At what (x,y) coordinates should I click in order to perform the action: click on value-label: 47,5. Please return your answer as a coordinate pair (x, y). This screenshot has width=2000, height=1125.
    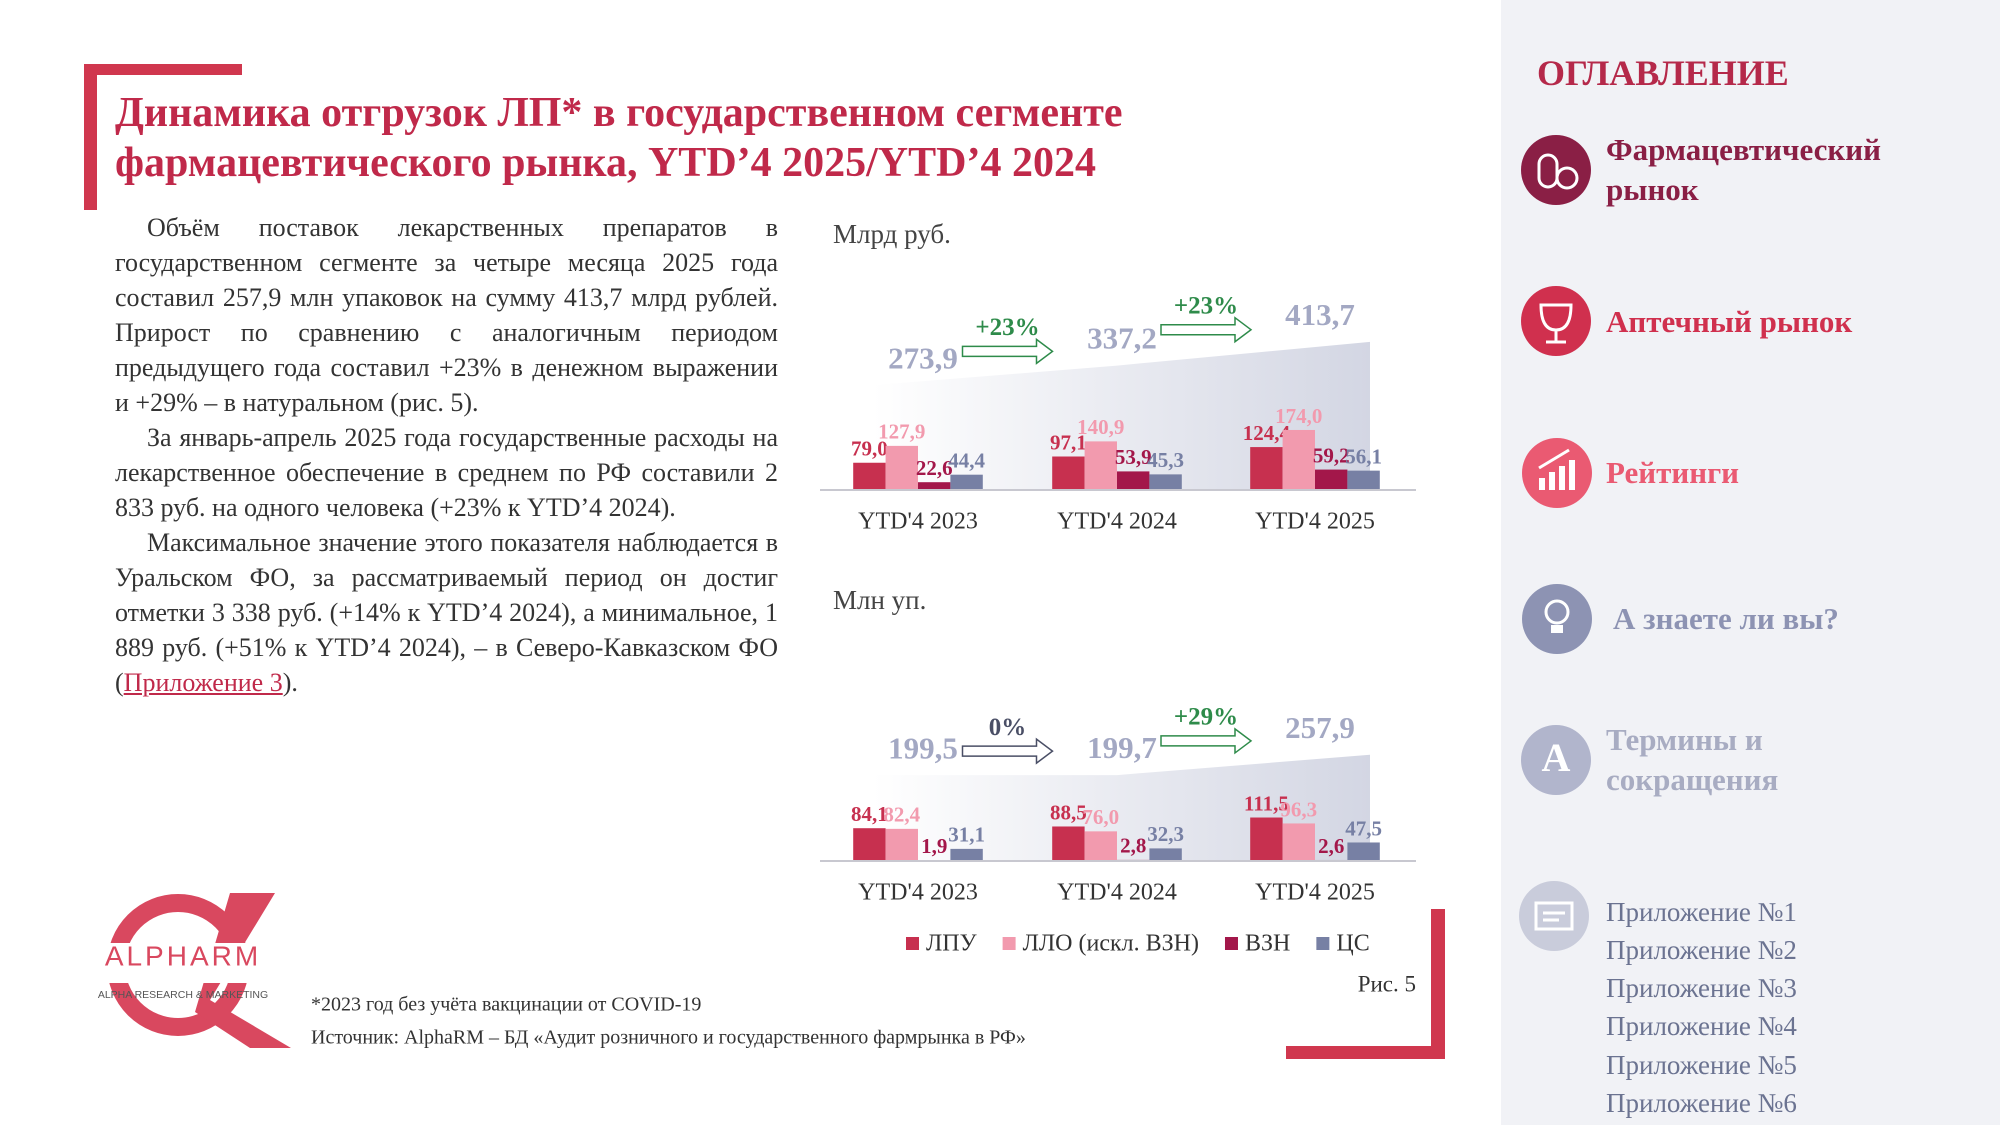
    Looking at the image, I should click on (1363, 828).